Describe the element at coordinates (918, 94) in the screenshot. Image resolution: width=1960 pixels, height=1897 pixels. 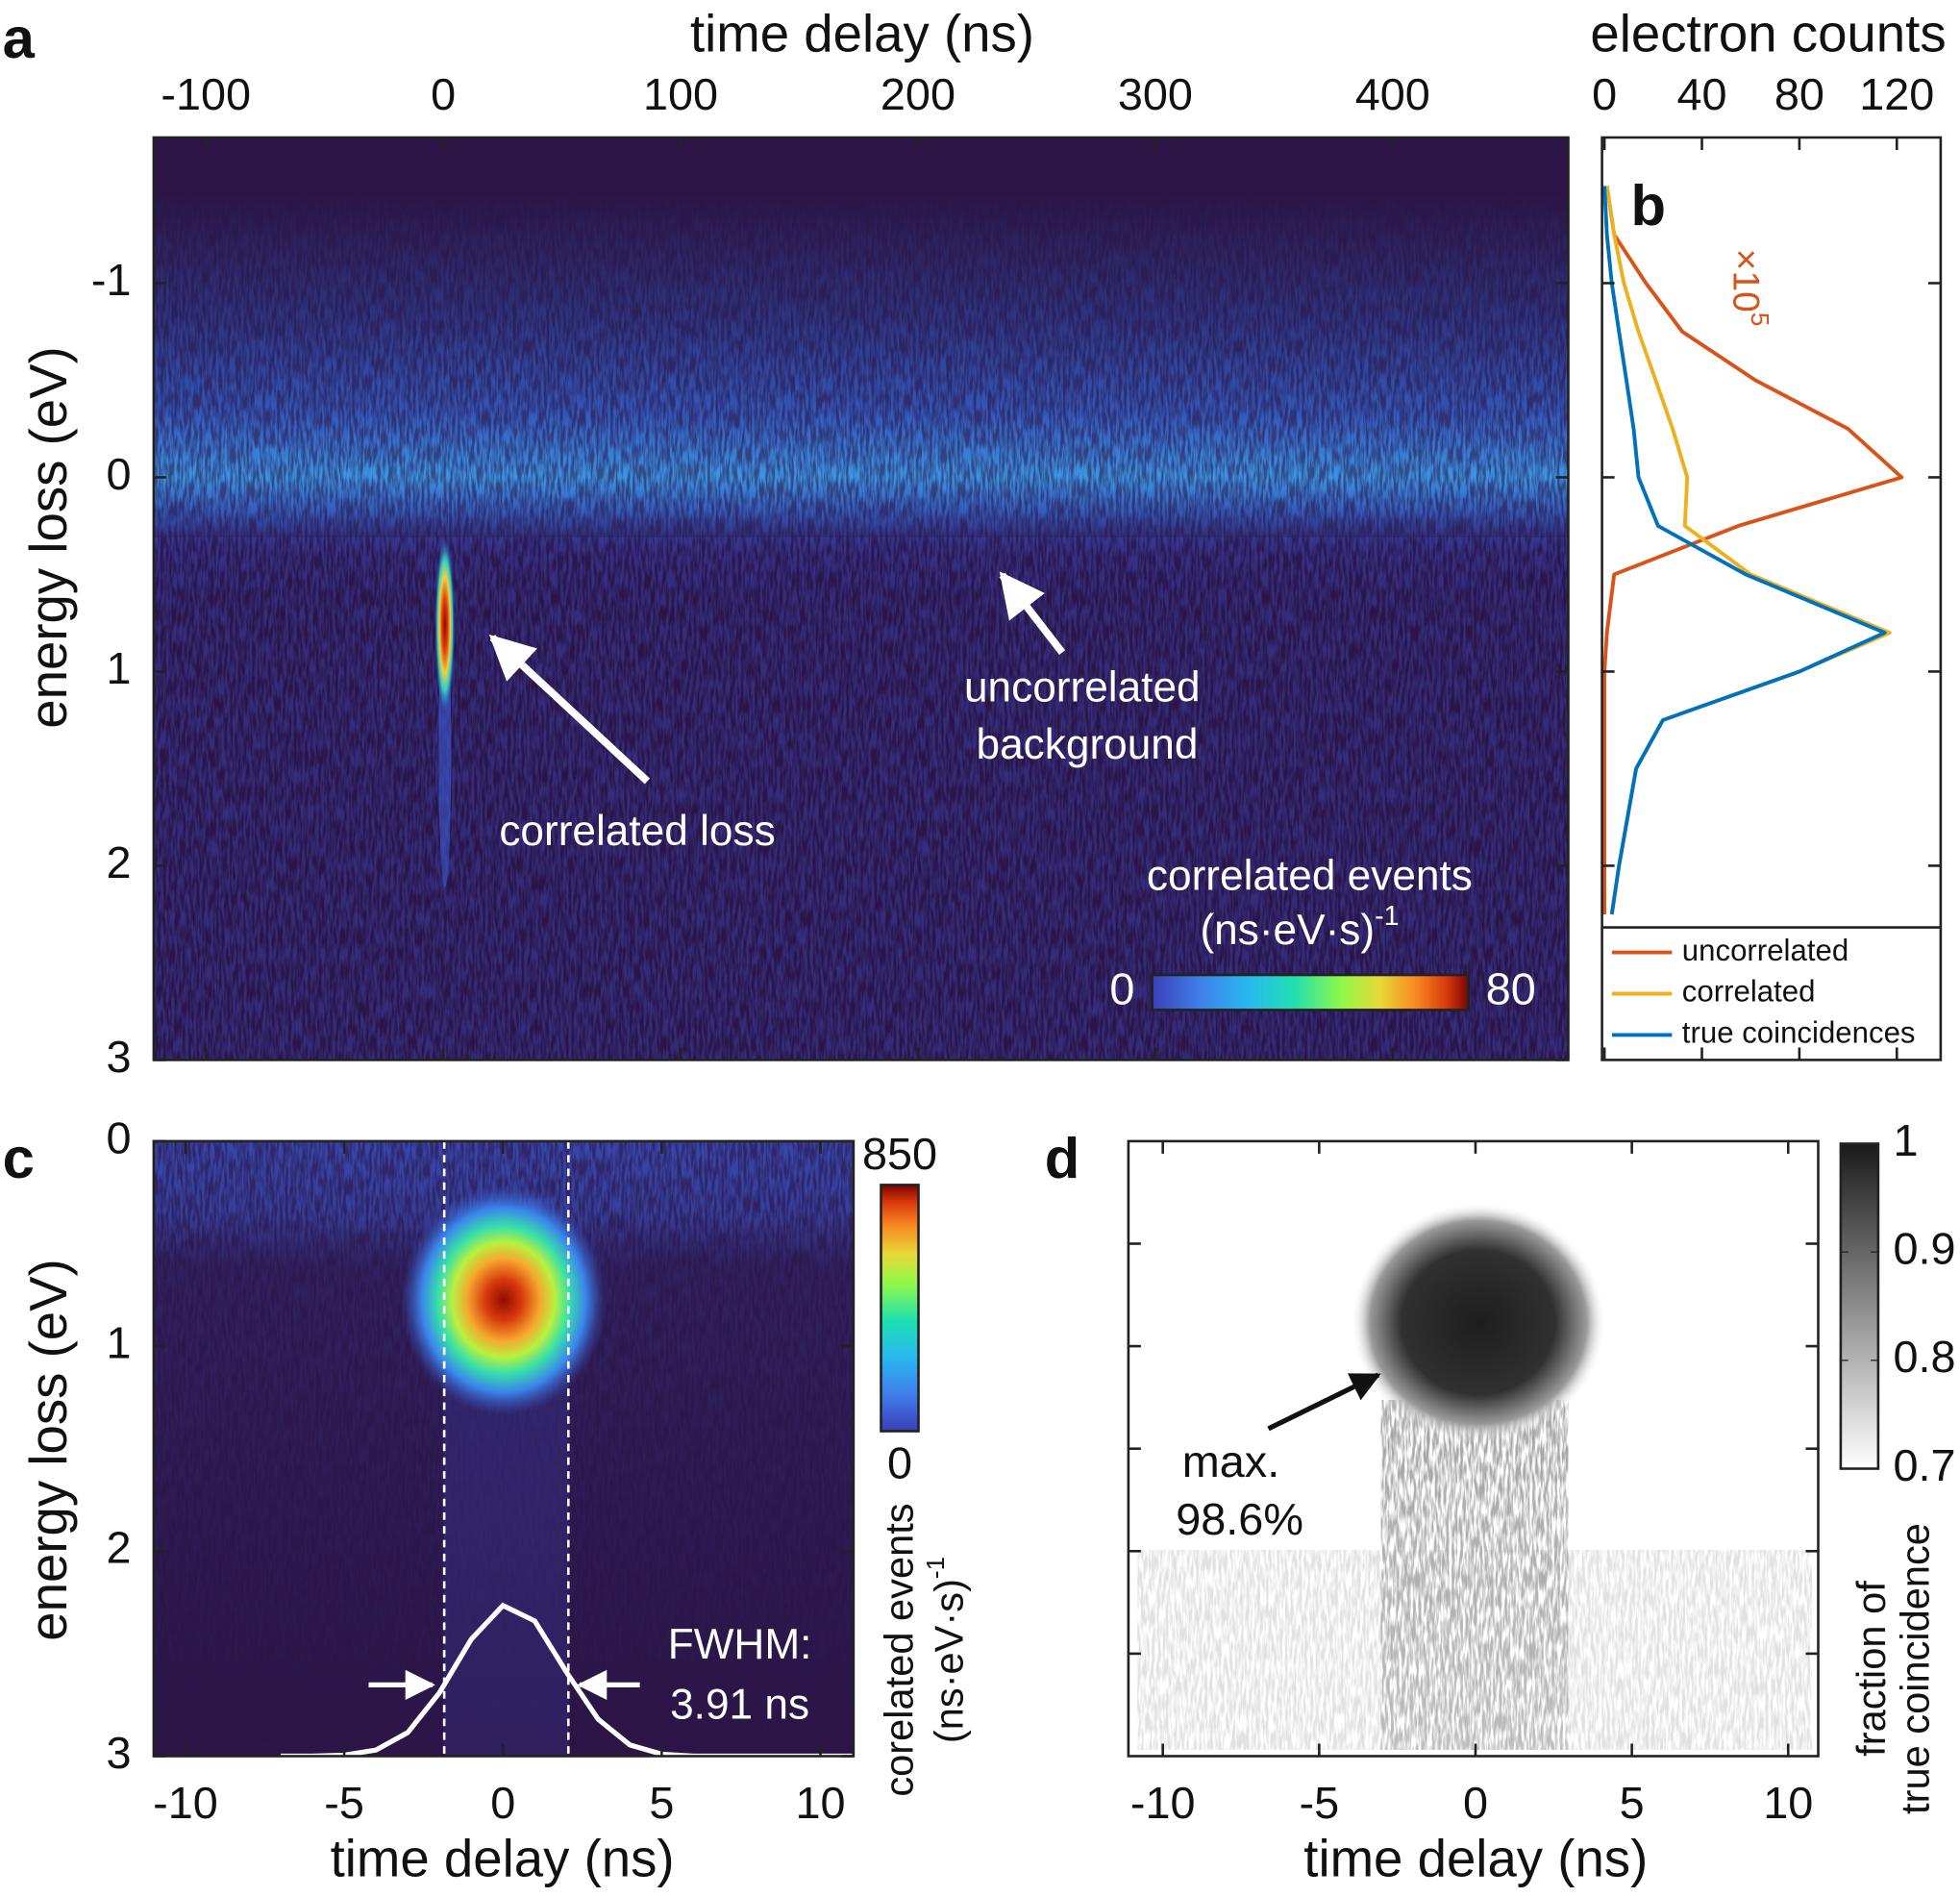
I see `x-tick-label: 200` at that location.